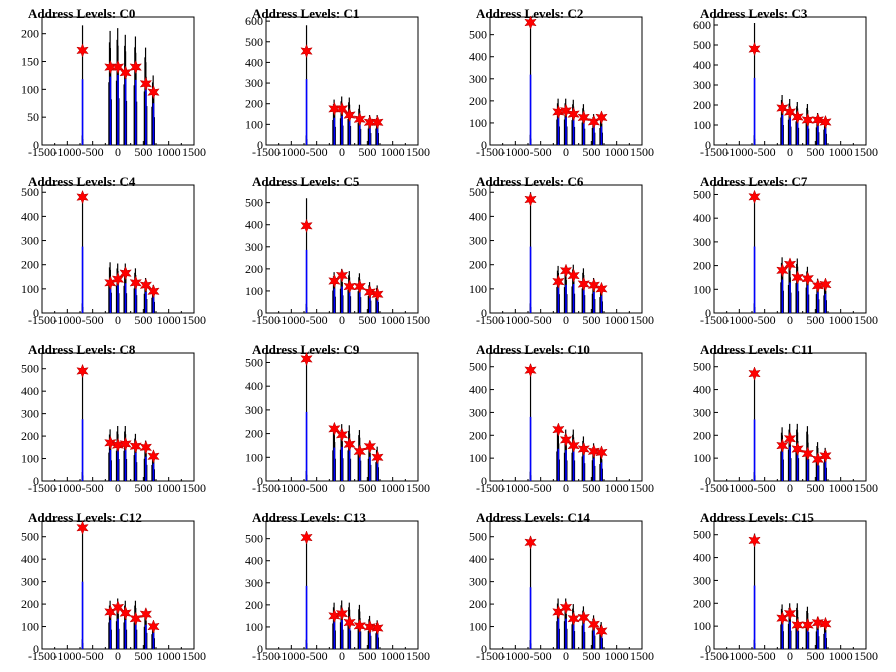 The width and height of the screenshot is (896, 672). What do you see at coordinates (254, 21) in the screenshot?
I see `y-tick-label: 600` at bounding box center [254, 21].